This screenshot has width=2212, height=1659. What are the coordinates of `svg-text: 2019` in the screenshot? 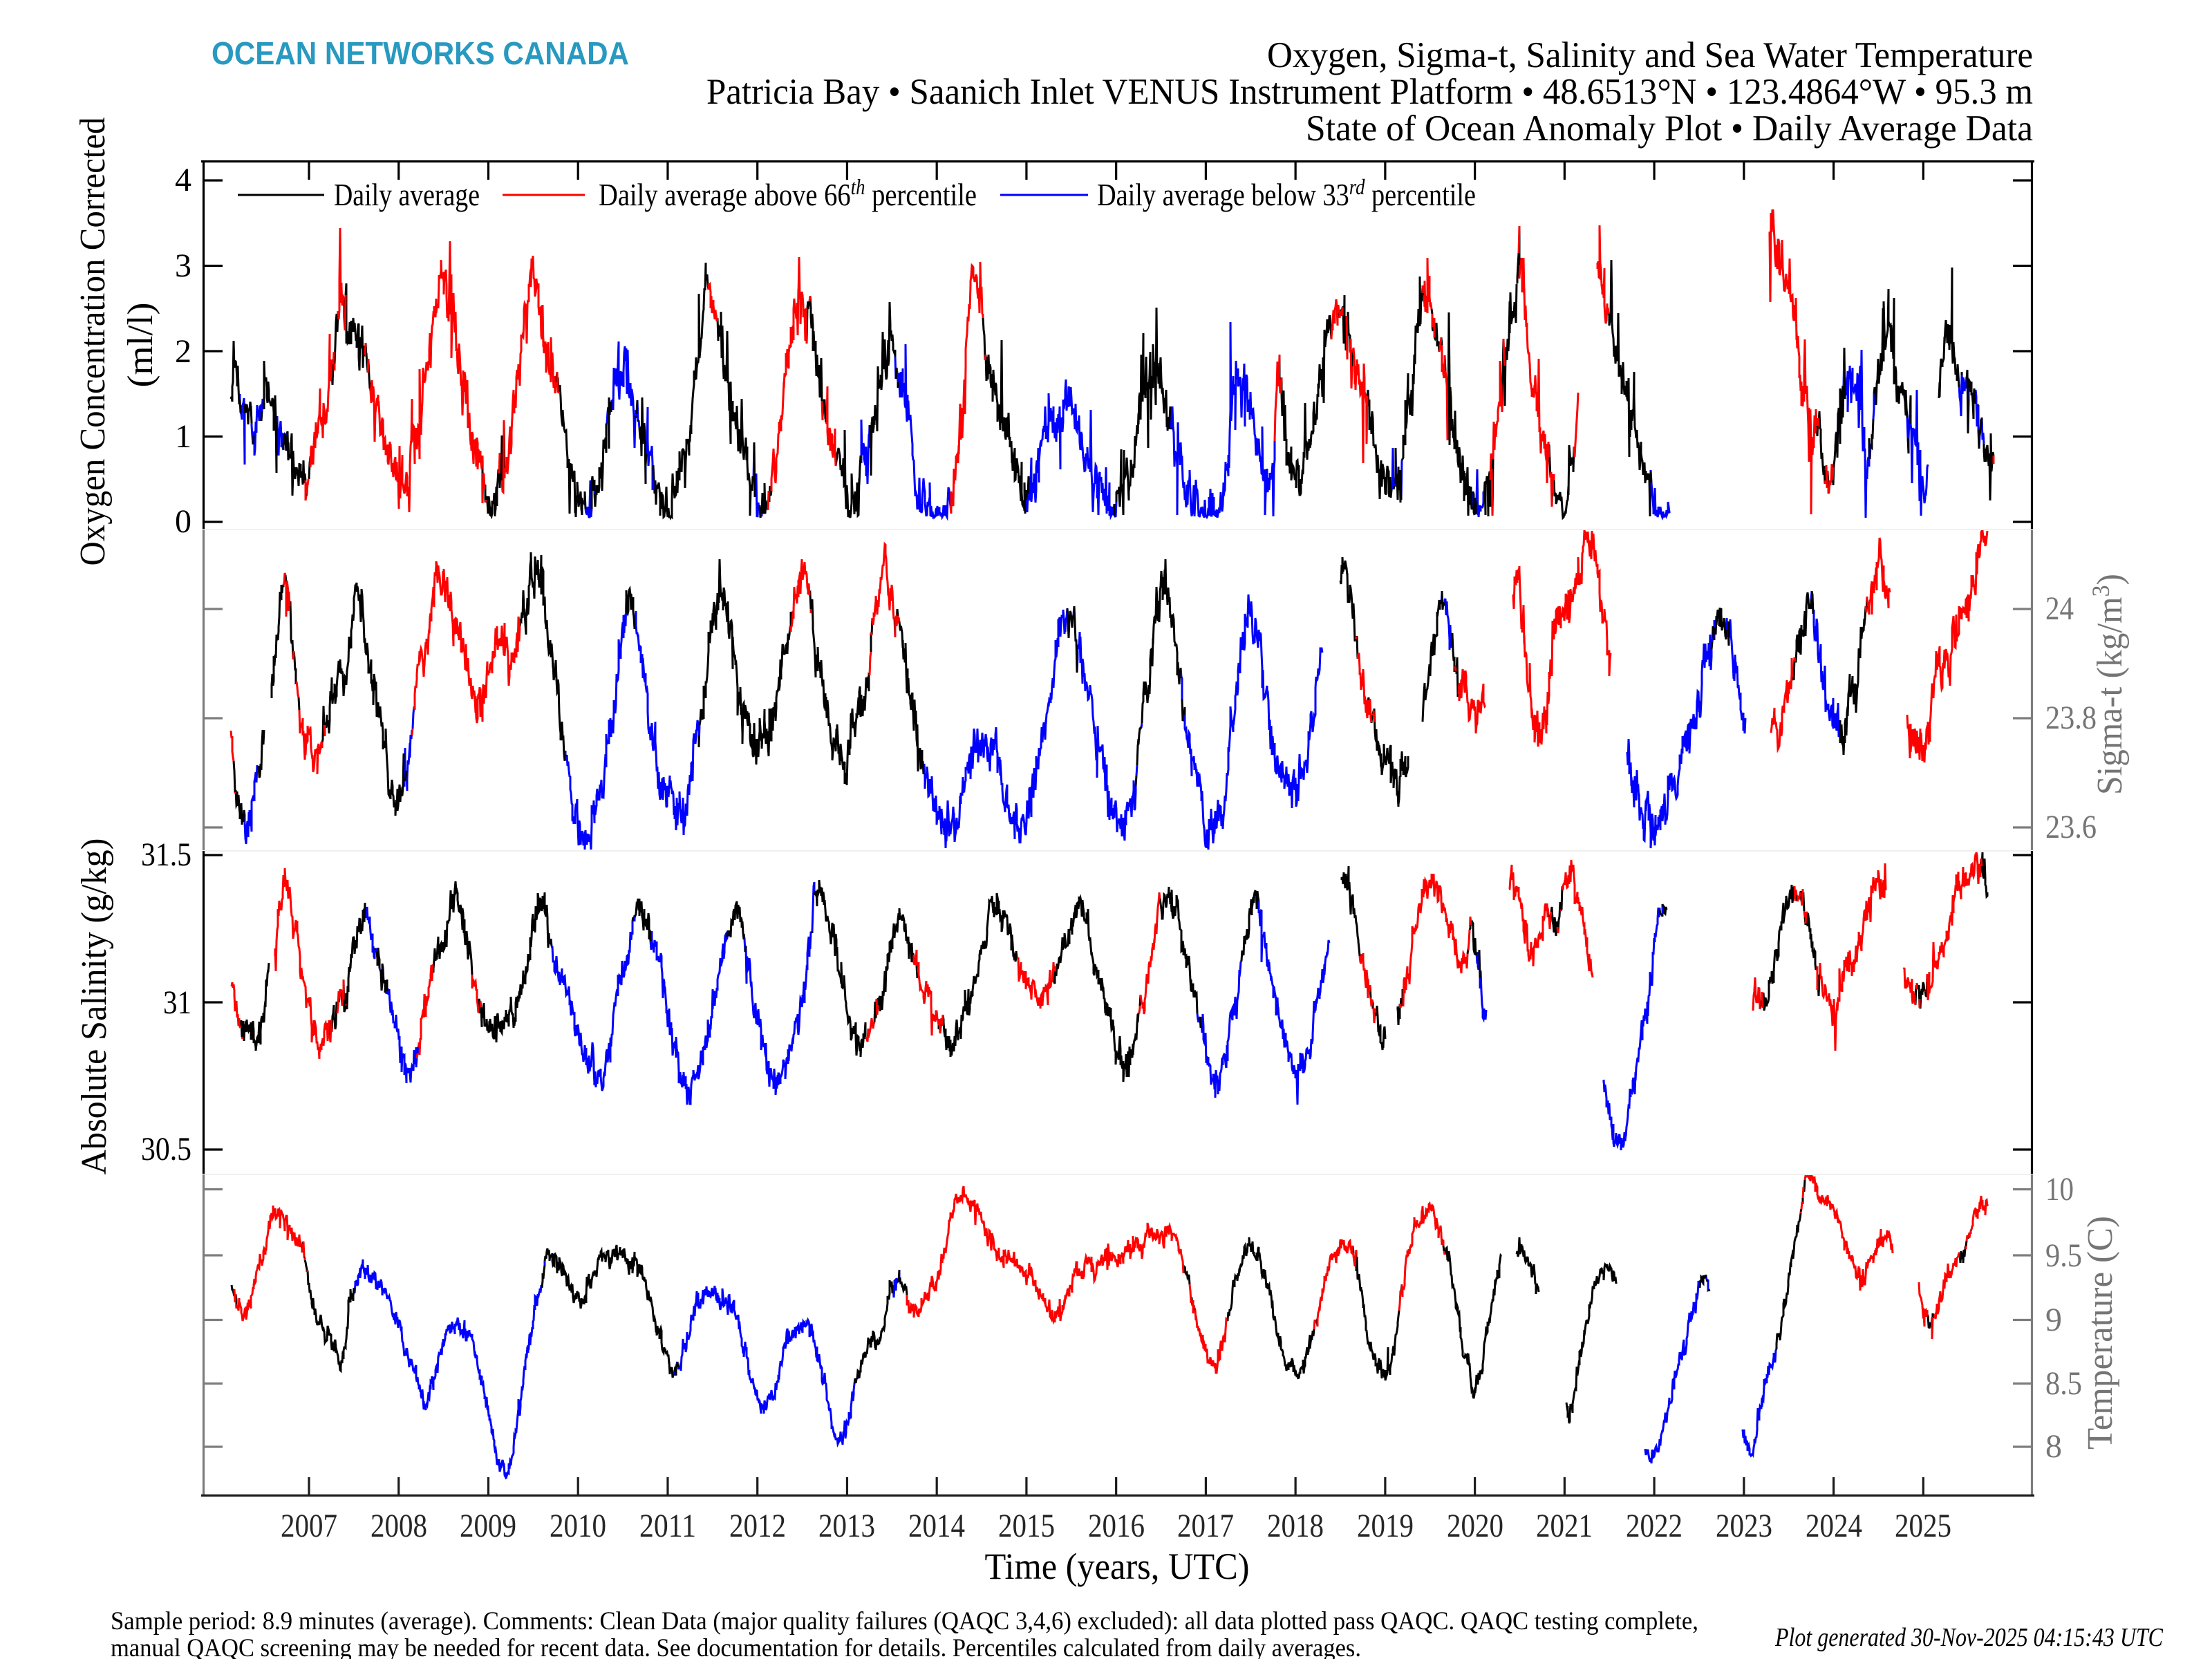 It's located at (1385, 1526).